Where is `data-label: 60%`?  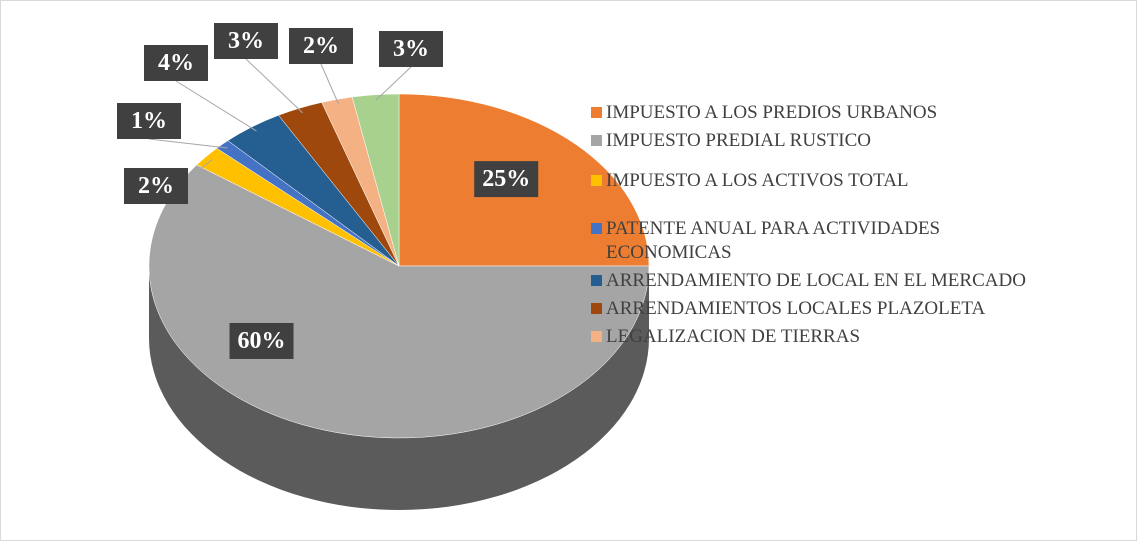
data-label: 60% is located at coordinates (261, 340).